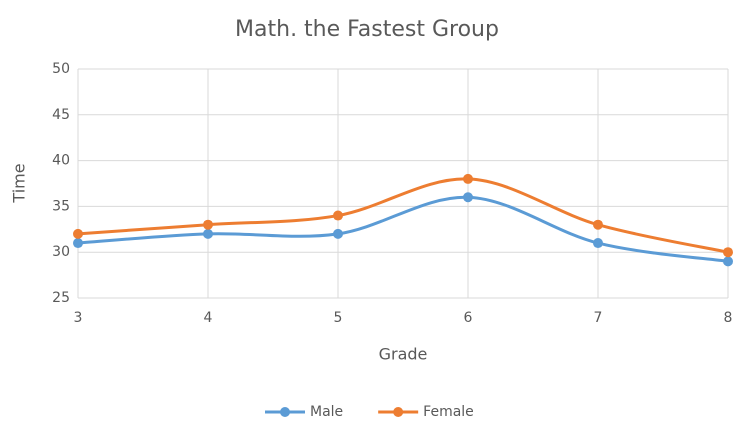 The image size is (733, 426). I want to click on x-tick-label: 4, so click(208, 318).